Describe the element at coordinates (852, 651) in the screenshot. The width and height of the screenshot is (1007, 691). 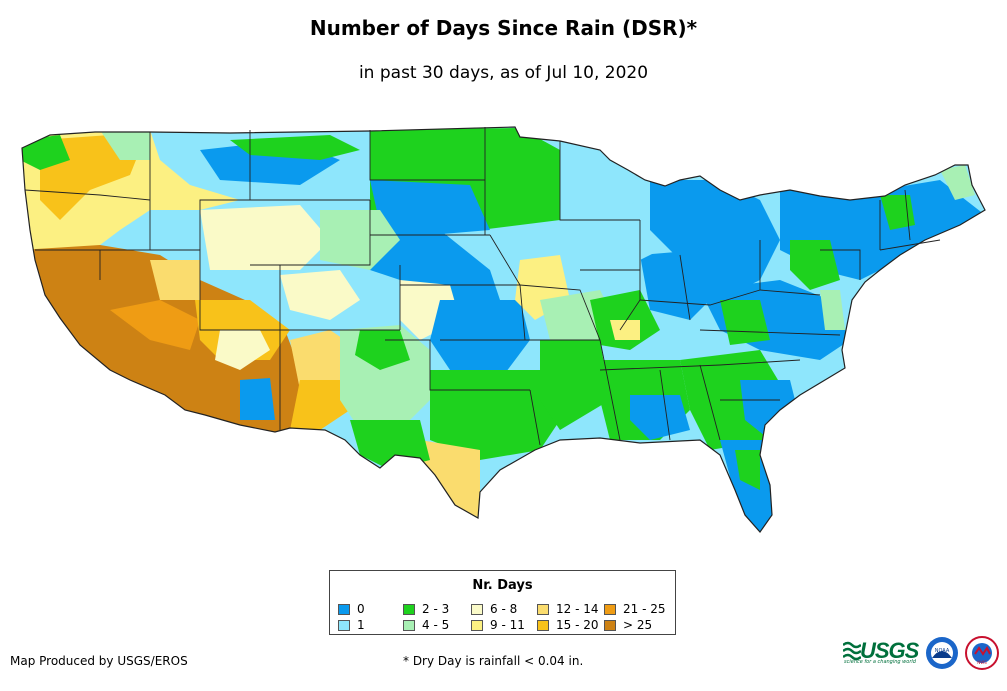
I see `usgs-wave-icon` at that location.